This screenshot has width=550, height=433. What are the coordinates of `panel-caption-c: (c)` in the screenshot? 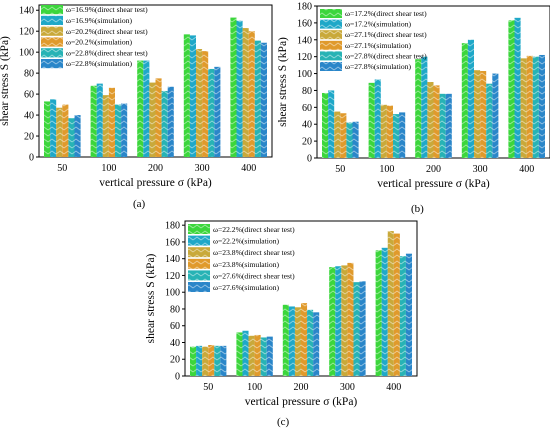 It's located at (283, 422).